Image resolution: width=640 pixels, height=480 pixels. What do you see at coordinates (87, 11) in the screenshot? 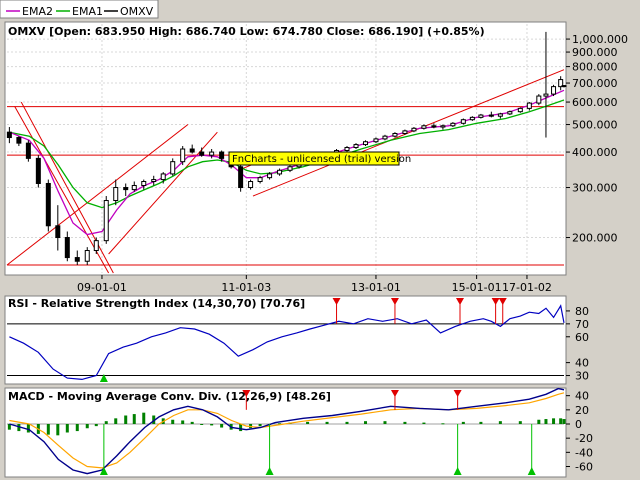
I see `legend-ema1-label: EMA1` at bounding box center [87, 11].